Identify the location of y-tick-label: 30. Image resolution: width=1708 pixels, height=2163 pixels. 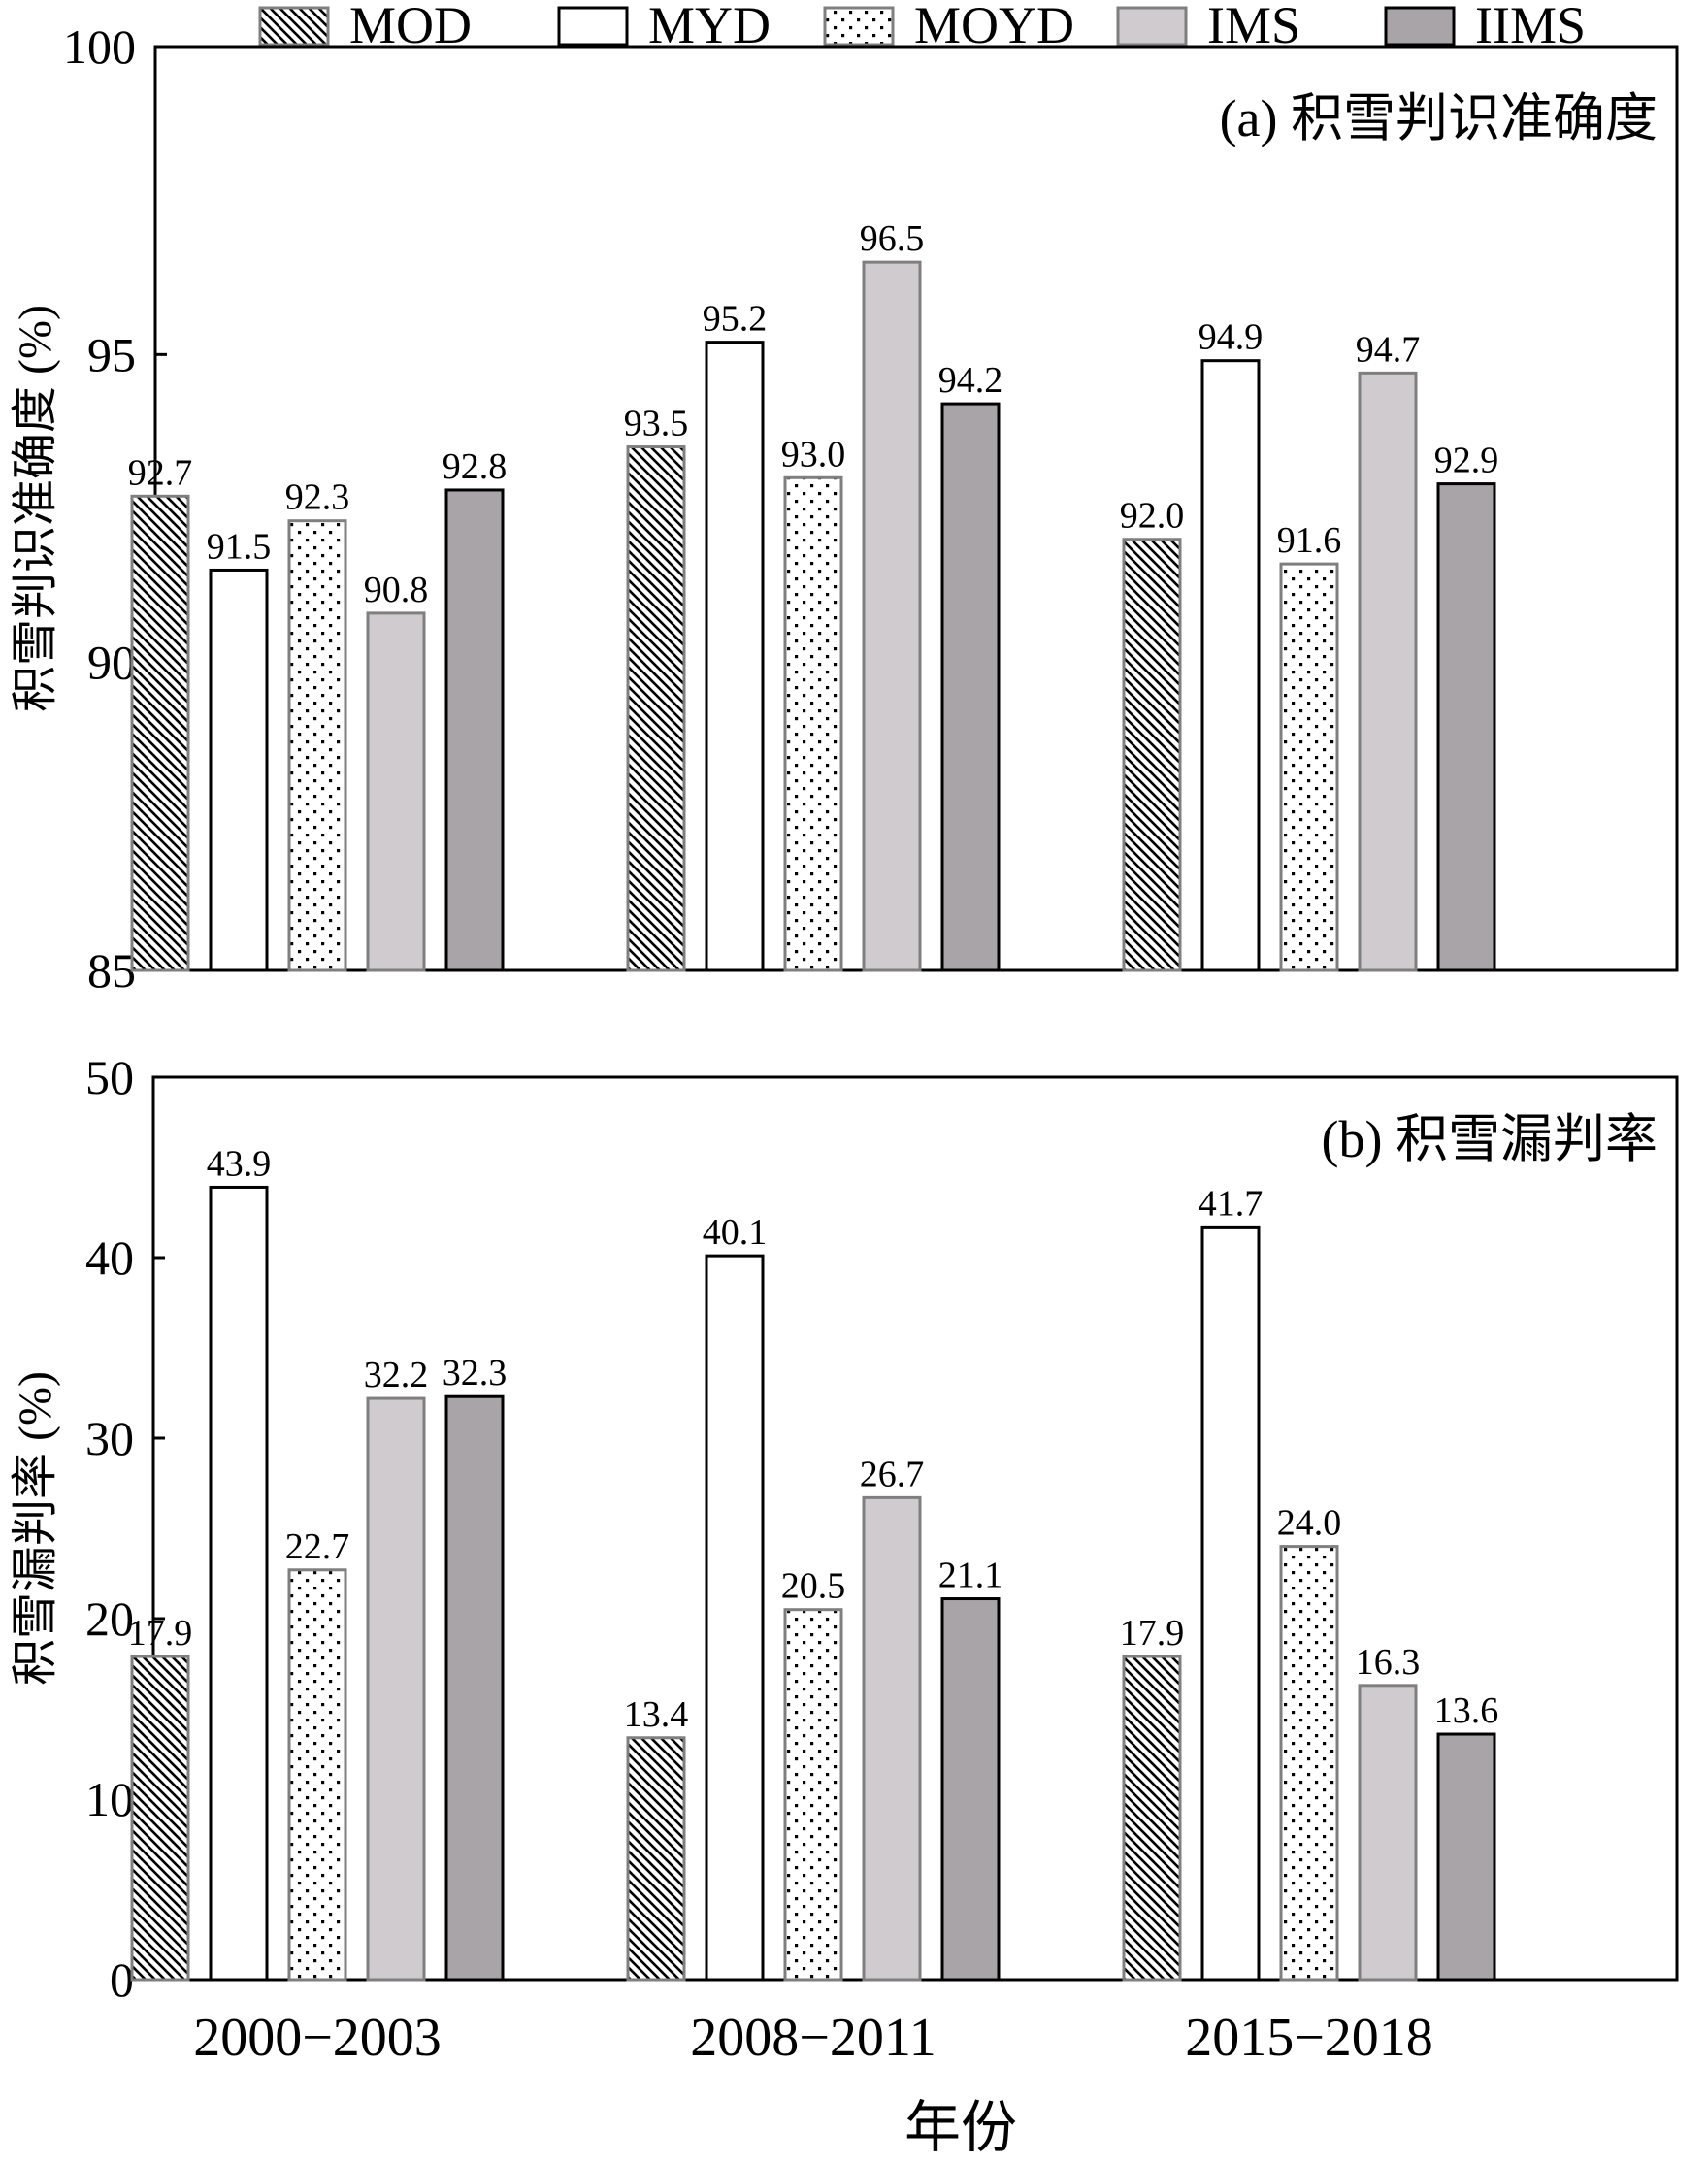
(110, 1438).